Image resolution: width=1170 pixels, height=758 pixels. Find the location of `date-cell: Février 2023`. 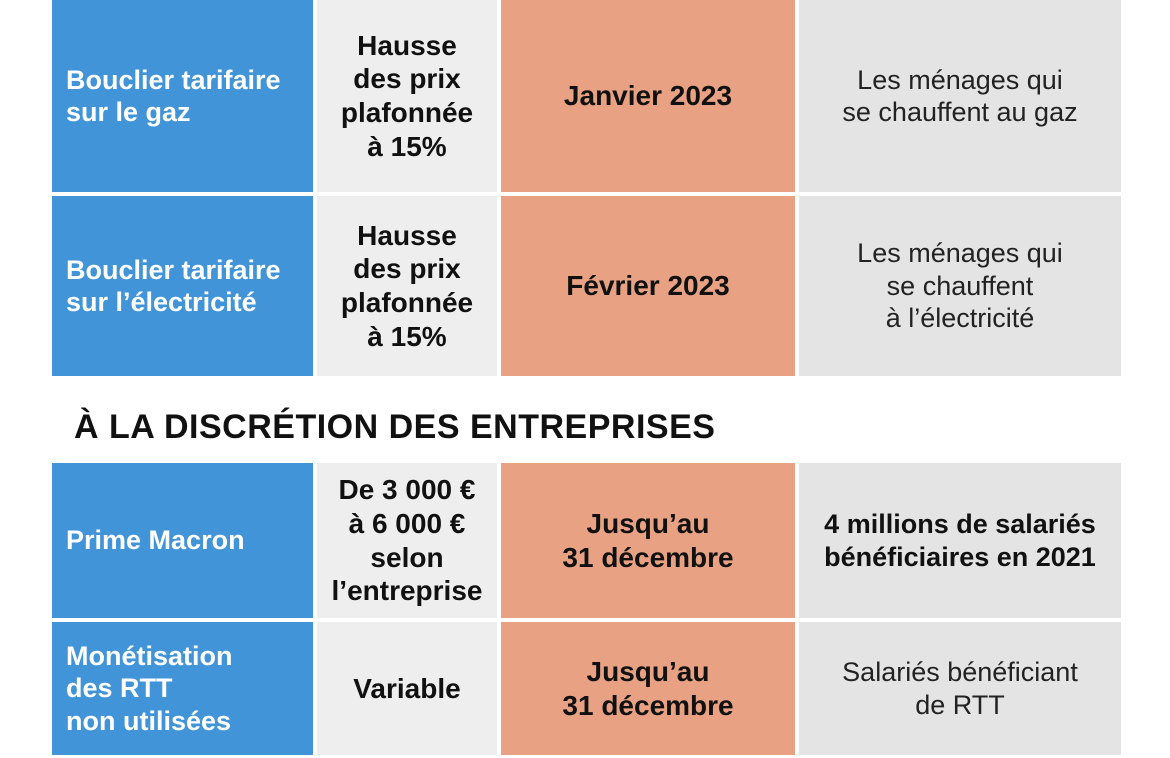

date-cell: Février 2023 is located at coordinates (648, 286).